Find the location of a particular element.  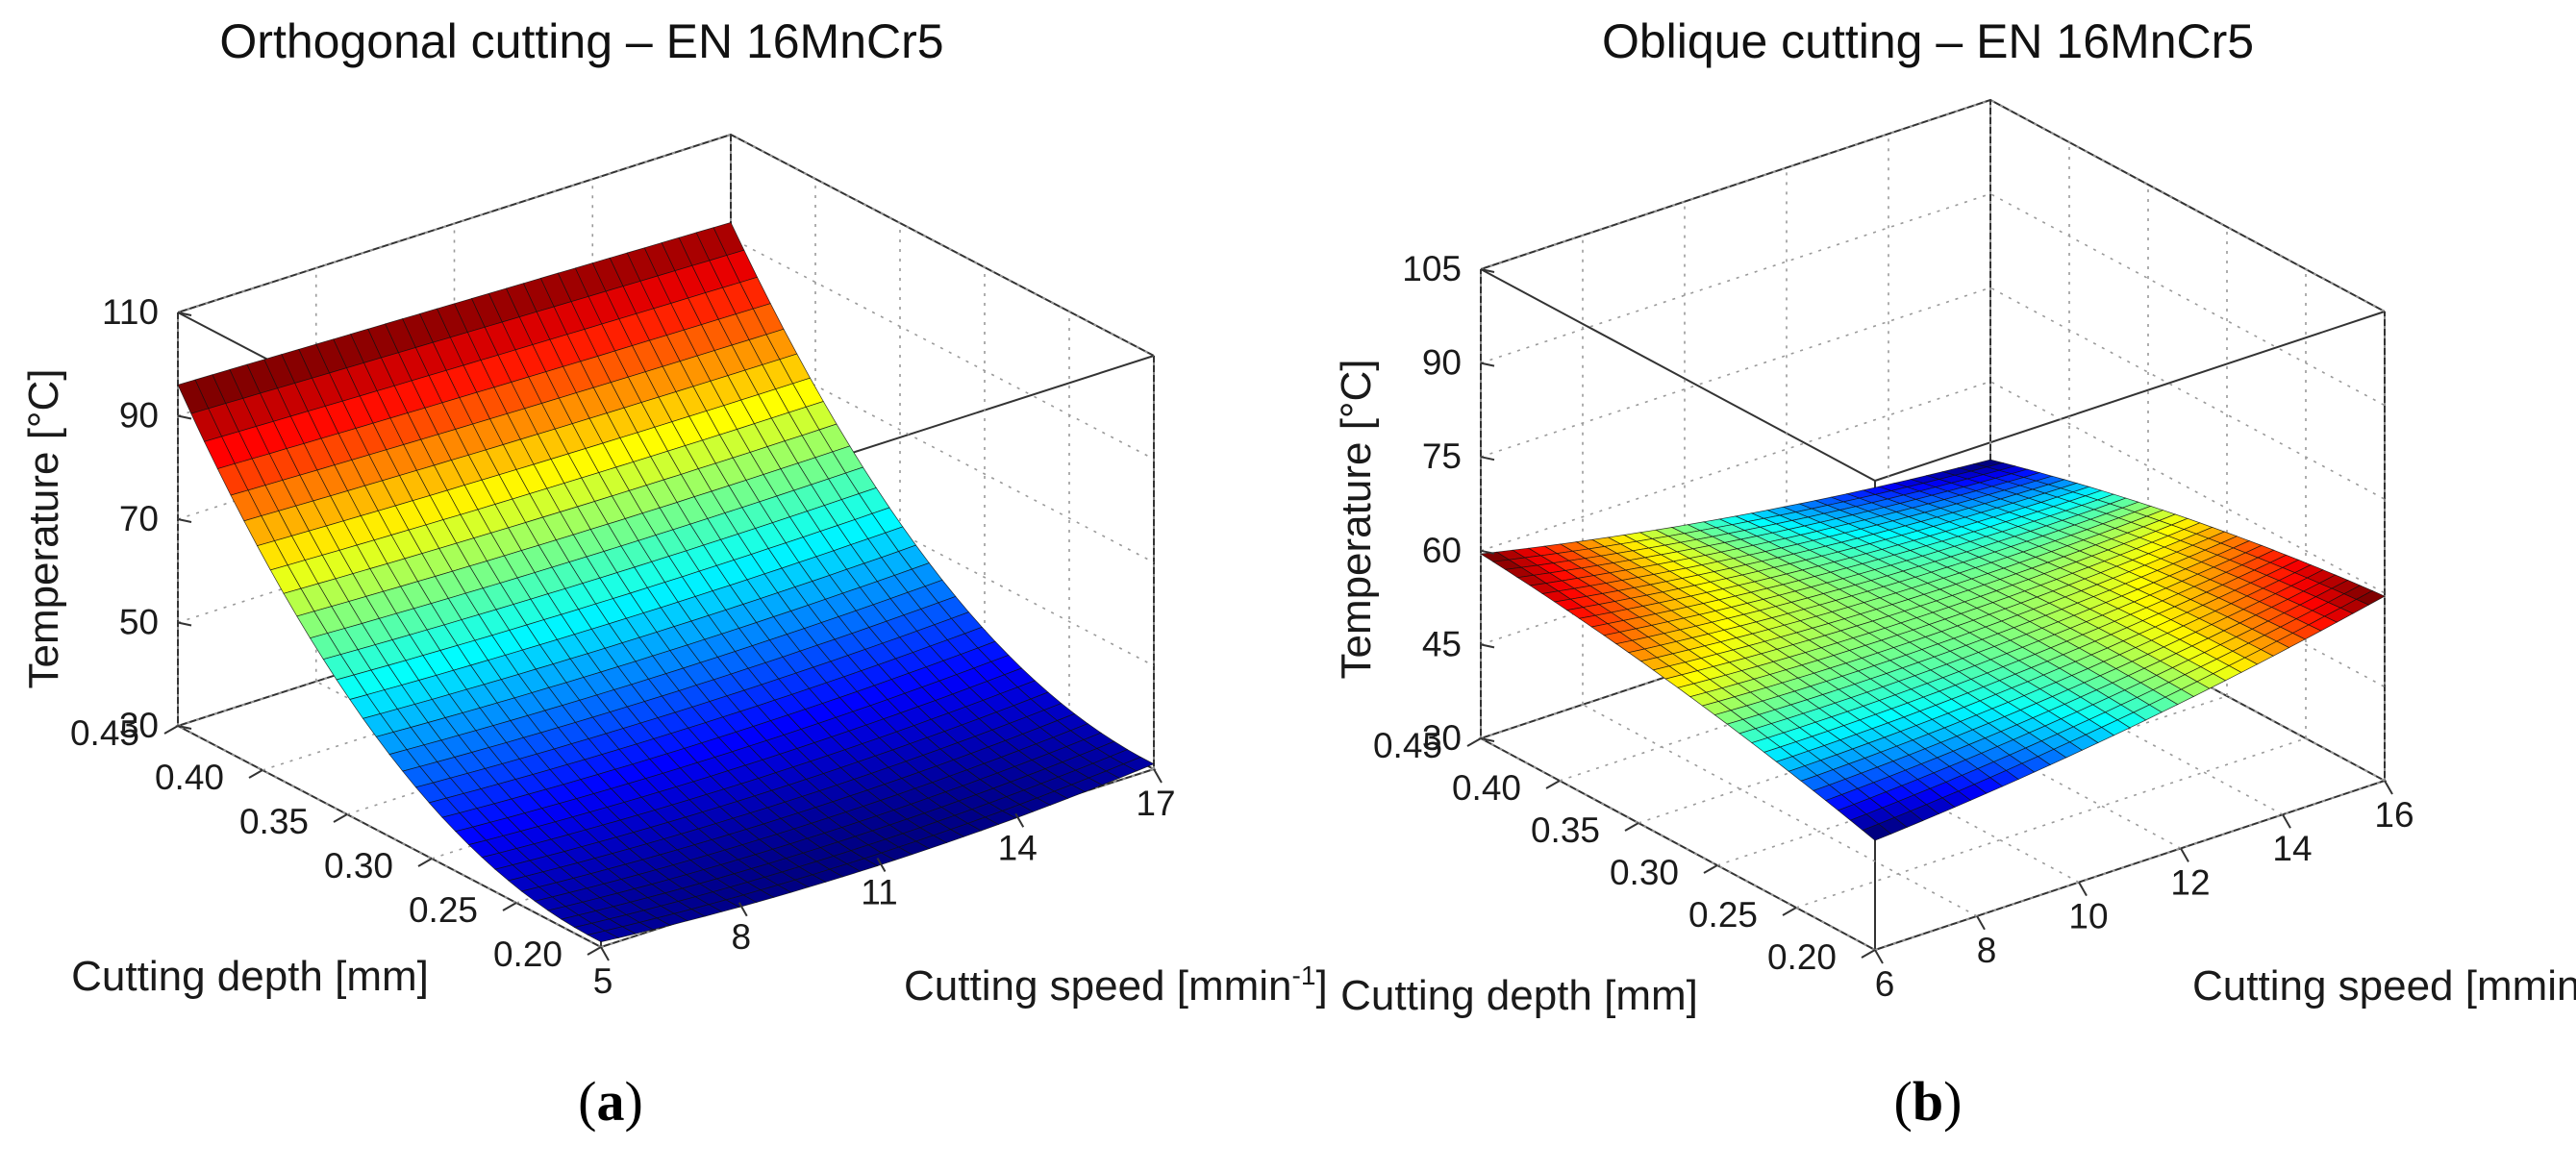

z-tick-label: 50 is located at coordinates (139, 622).